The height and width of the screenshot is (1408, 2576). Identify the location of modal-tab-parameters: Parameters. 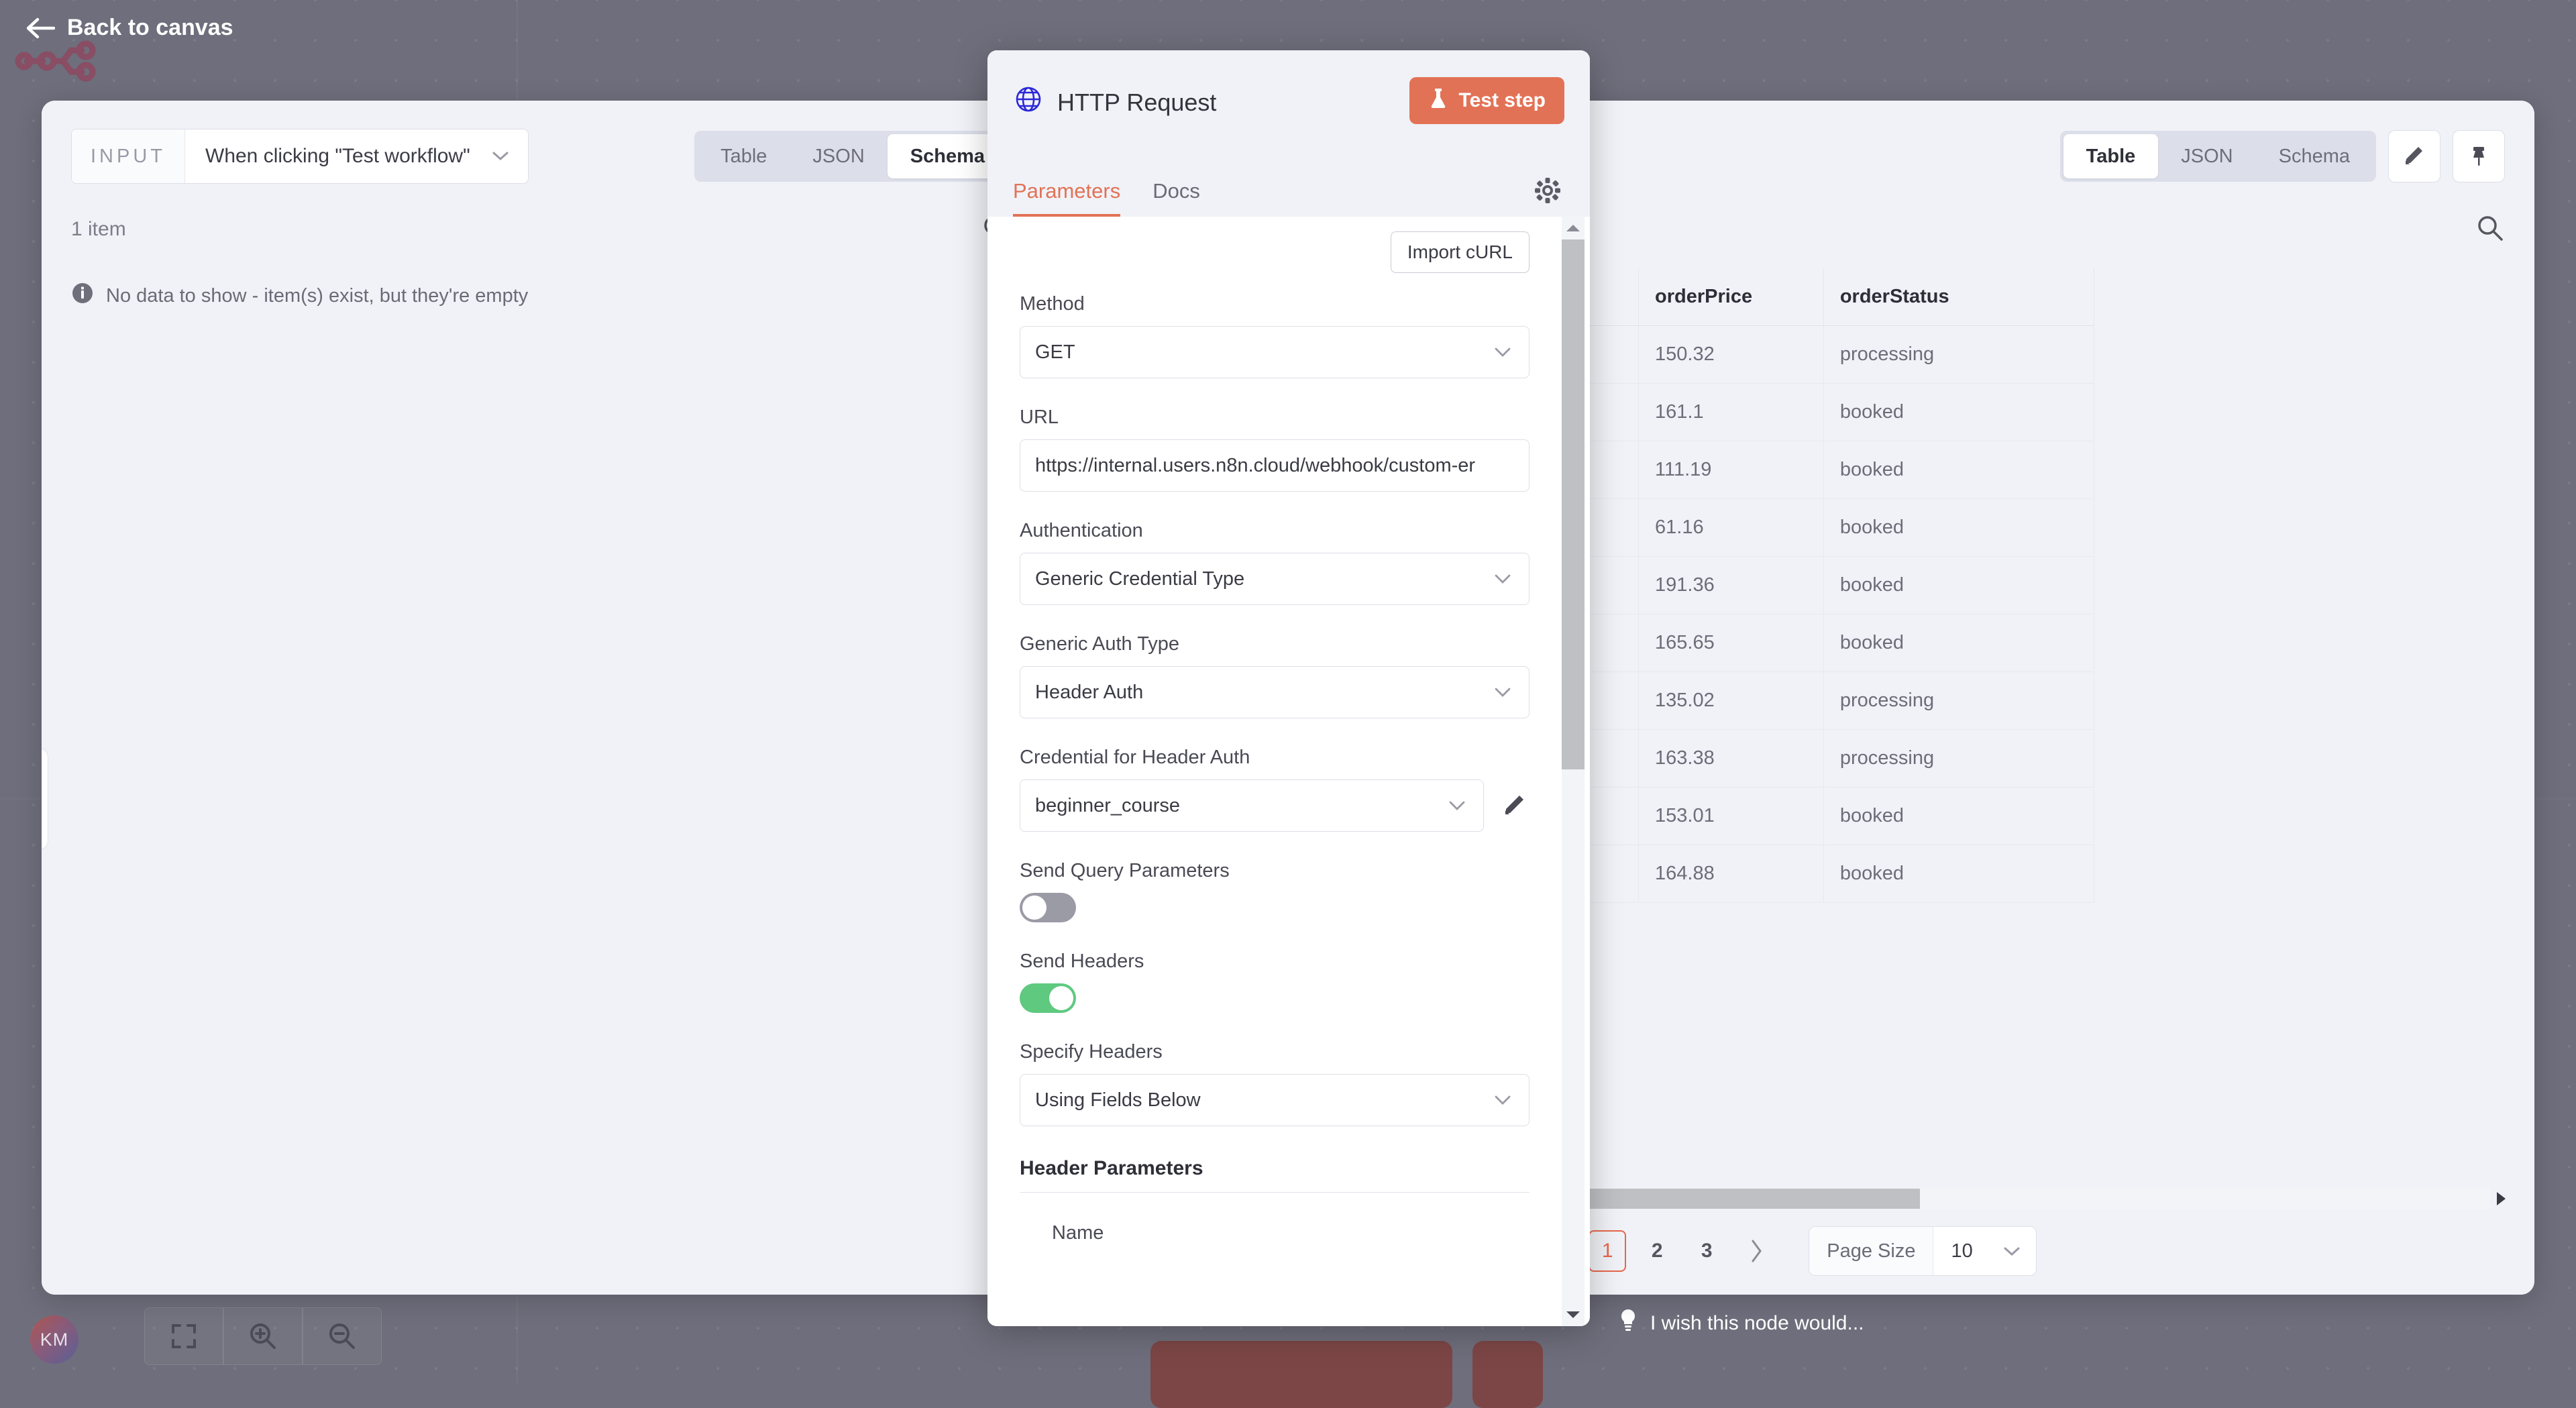
(1066, 198).